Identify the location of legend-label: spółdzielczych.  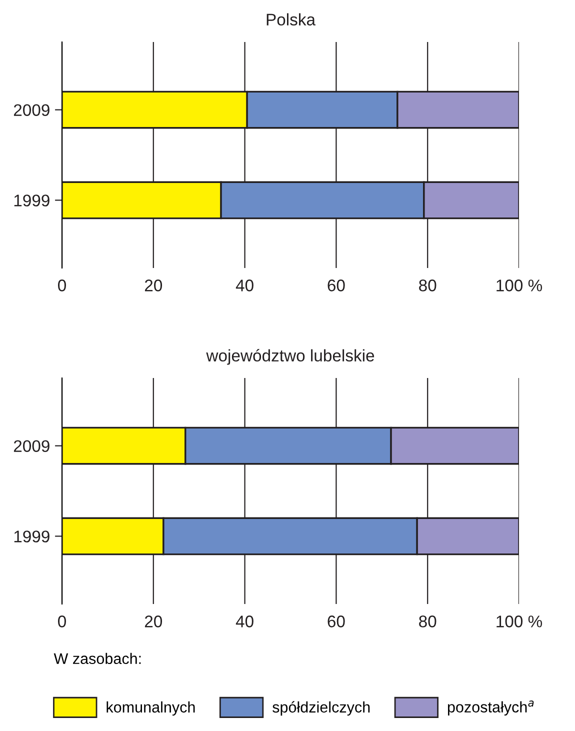
(321, 708).